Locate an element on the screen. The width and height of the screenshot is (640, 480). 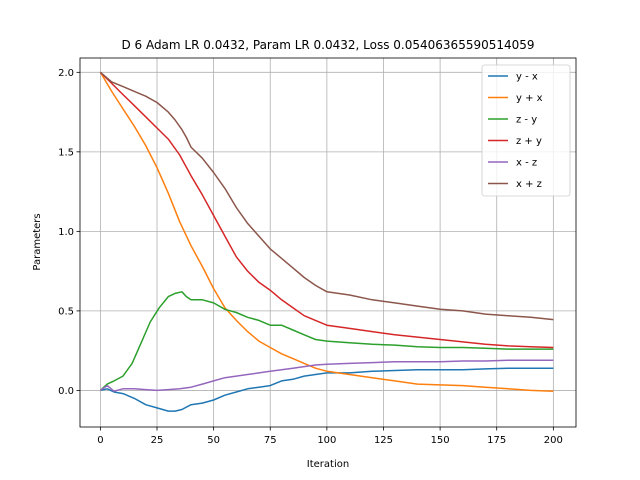
x-tick-label: 200 is located at coordinates (553, 440).